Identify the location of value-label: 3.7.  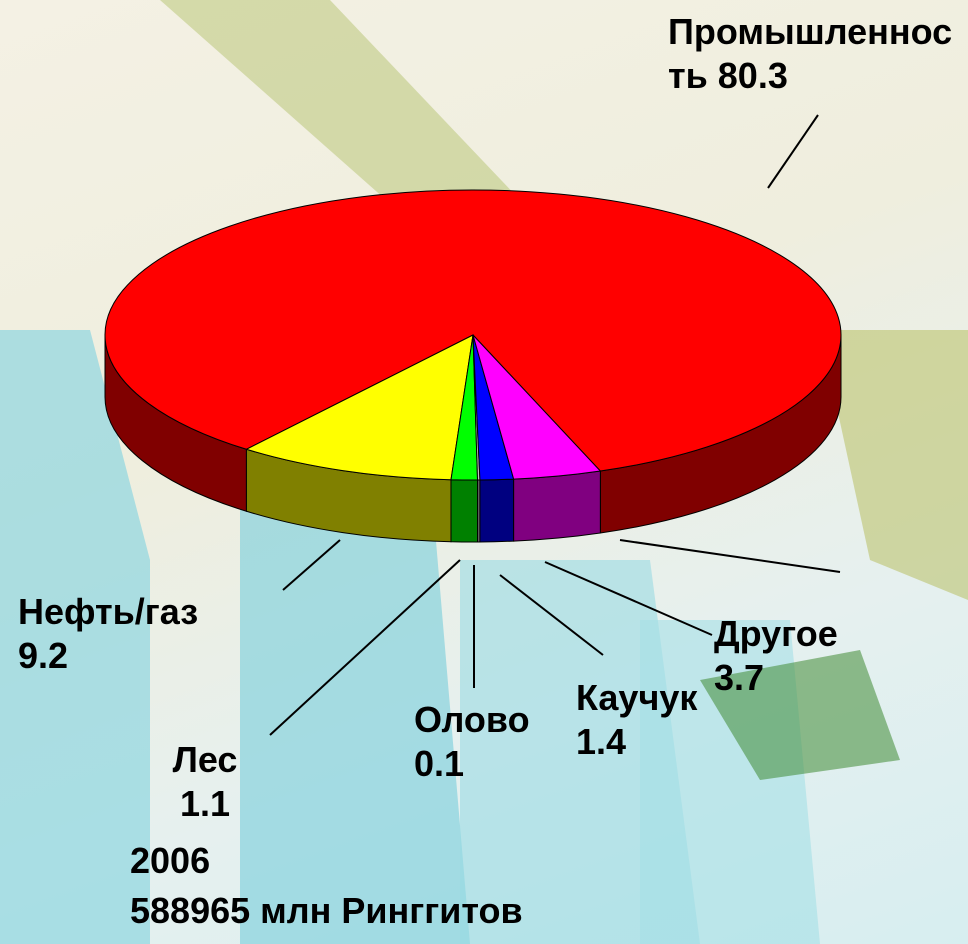
(739, 677).